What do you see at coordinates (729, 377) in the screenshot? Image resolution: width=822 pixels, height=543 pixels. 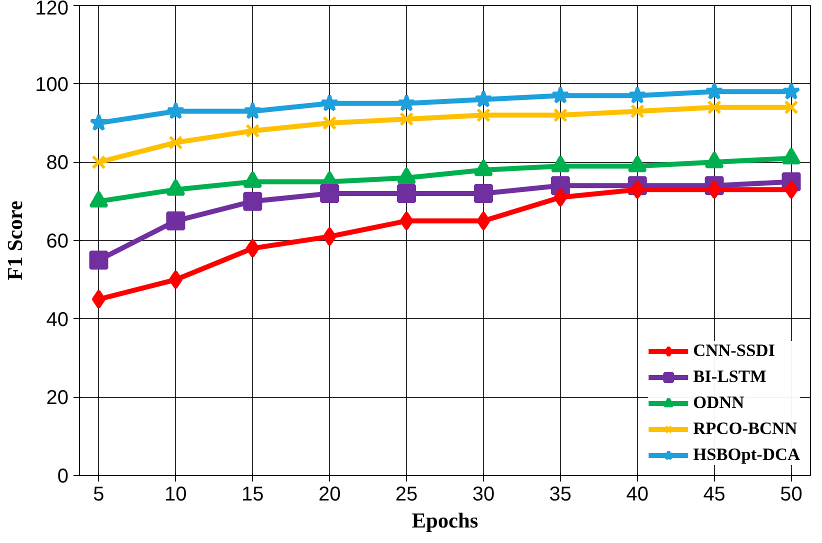 I see `legend-label: BI-LSTM` at bounding box center [729, 377].